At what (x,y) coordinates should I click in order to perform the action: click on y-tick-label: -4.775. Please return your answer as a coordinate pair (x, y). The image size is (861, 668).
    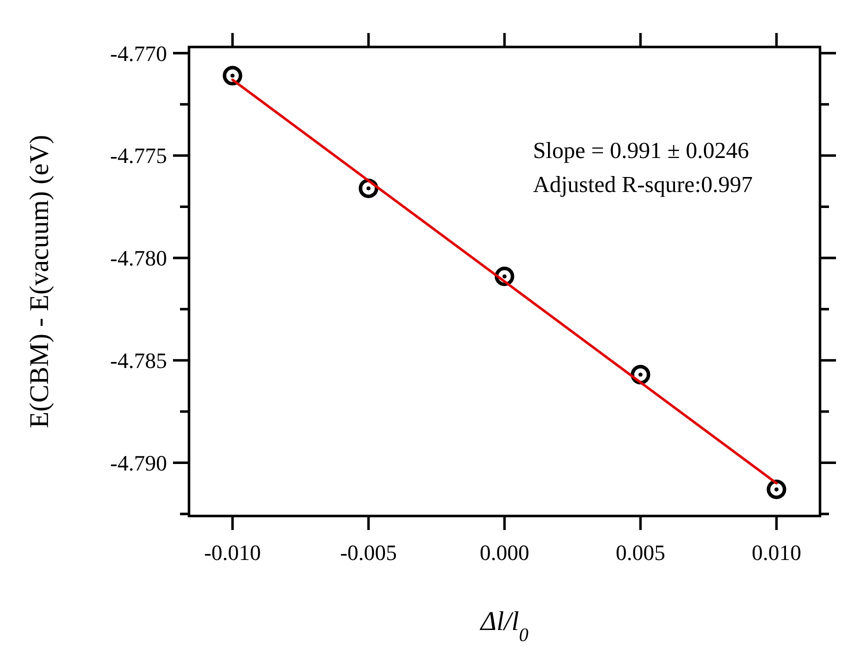
    Looking at the image, I should click on (138, 155).